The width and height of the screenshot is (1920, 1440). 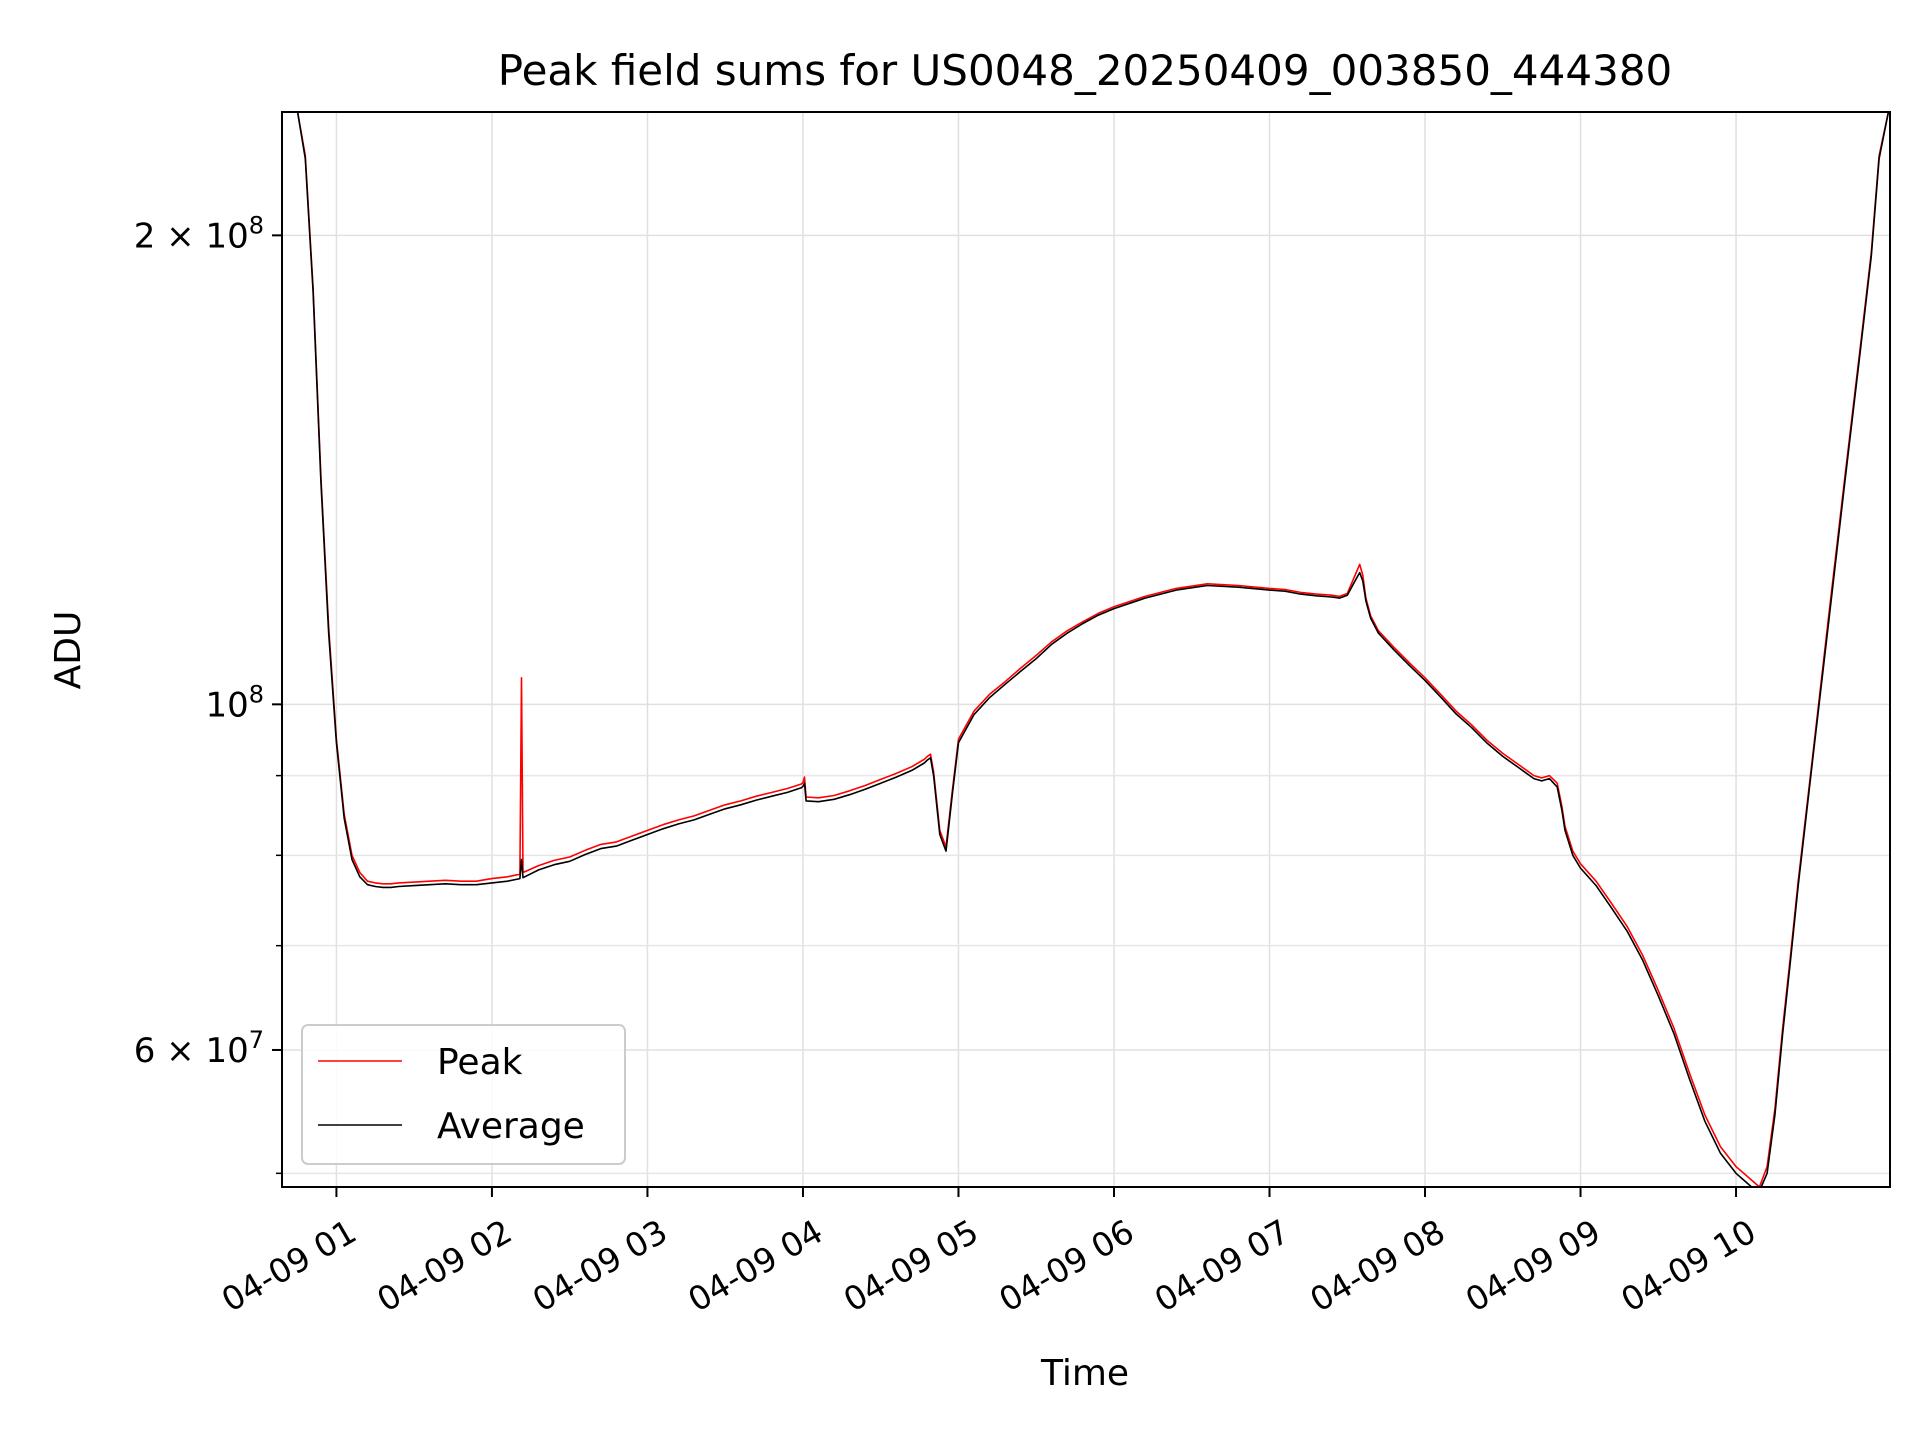 What do you see at coordinates (199, 1048) in the screenshot?
I see `y-tick-label: 6 × 107` at bounding box center [199, 1048].